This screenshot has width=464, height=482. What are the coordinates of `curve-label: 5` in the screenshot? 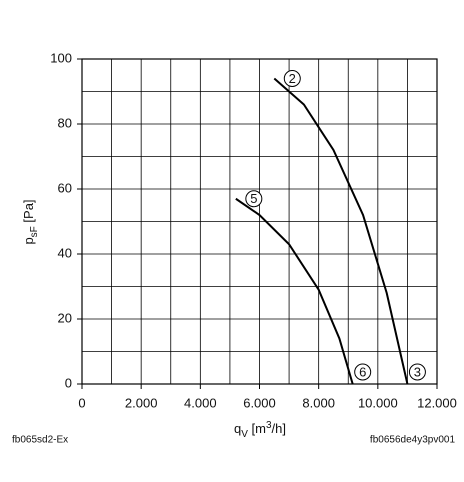 It's located at (253, 198).